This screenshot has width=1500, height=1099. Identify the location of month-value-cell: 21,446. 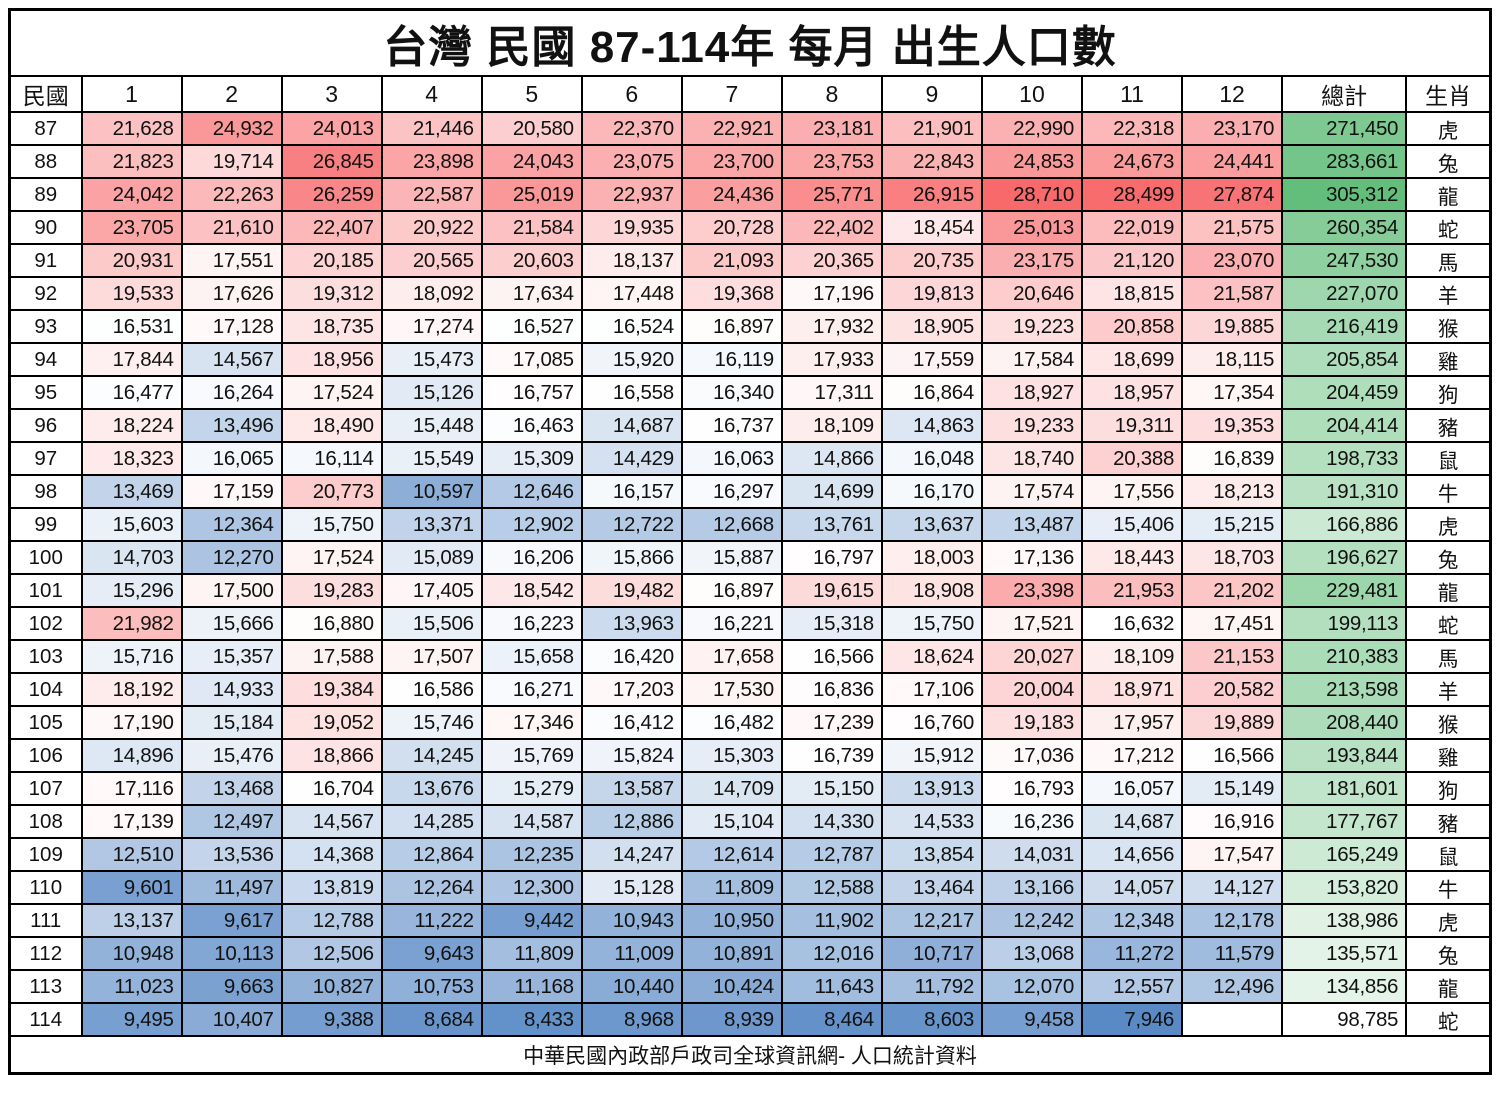
(431, 128).